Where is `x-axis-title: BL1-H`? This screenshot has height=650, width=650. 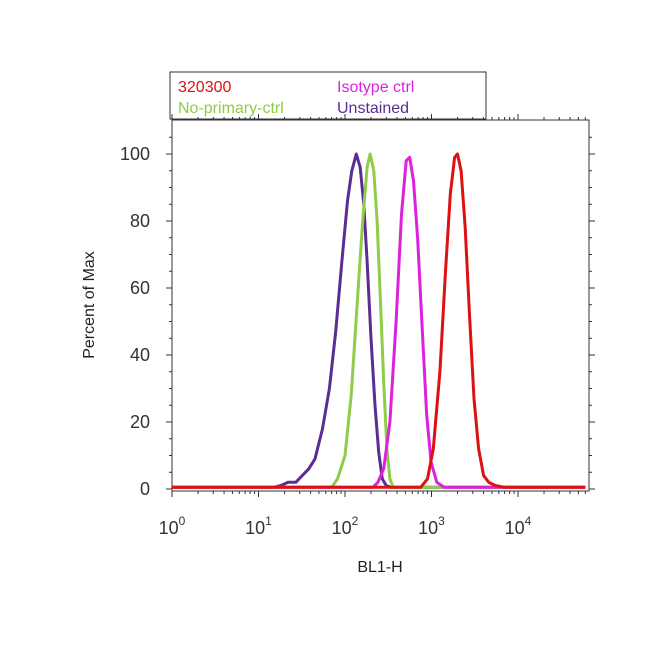 x-axis-title: BL1-H is located at coordinates (379, 567).